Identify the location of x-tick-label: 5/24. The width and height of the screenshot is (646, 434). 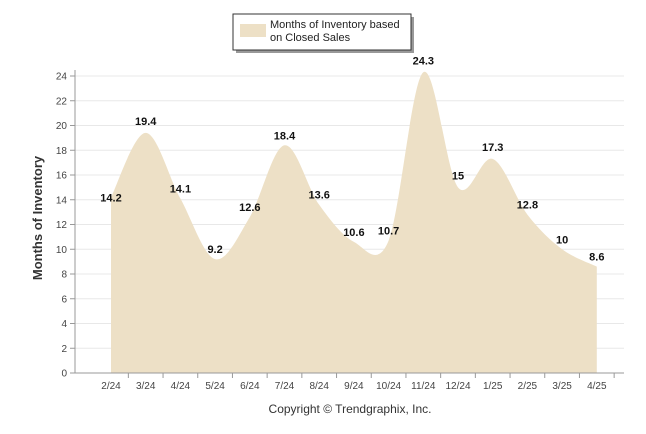
(215, 386).